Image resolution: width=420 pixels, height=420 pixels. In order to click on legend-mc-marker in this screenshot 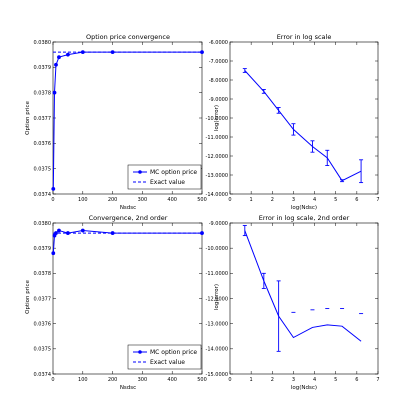, I will do `click(140, 172)`.